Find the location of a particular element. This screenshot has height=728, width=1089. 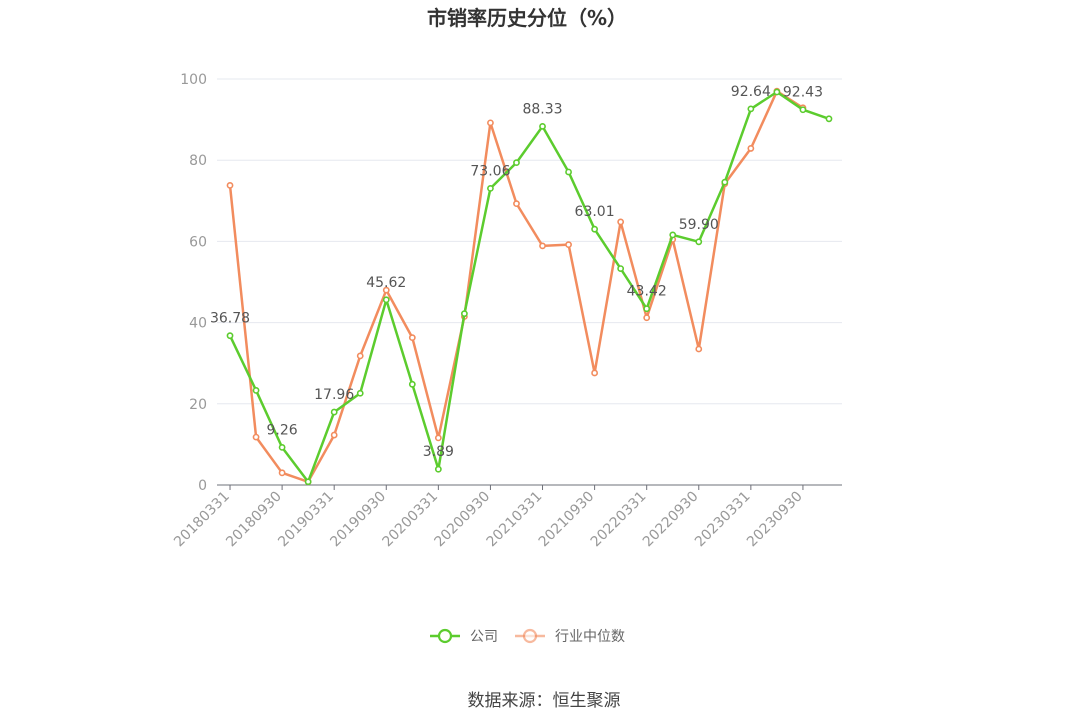

data-label: 92.64 is located at coordinates (751, 92).